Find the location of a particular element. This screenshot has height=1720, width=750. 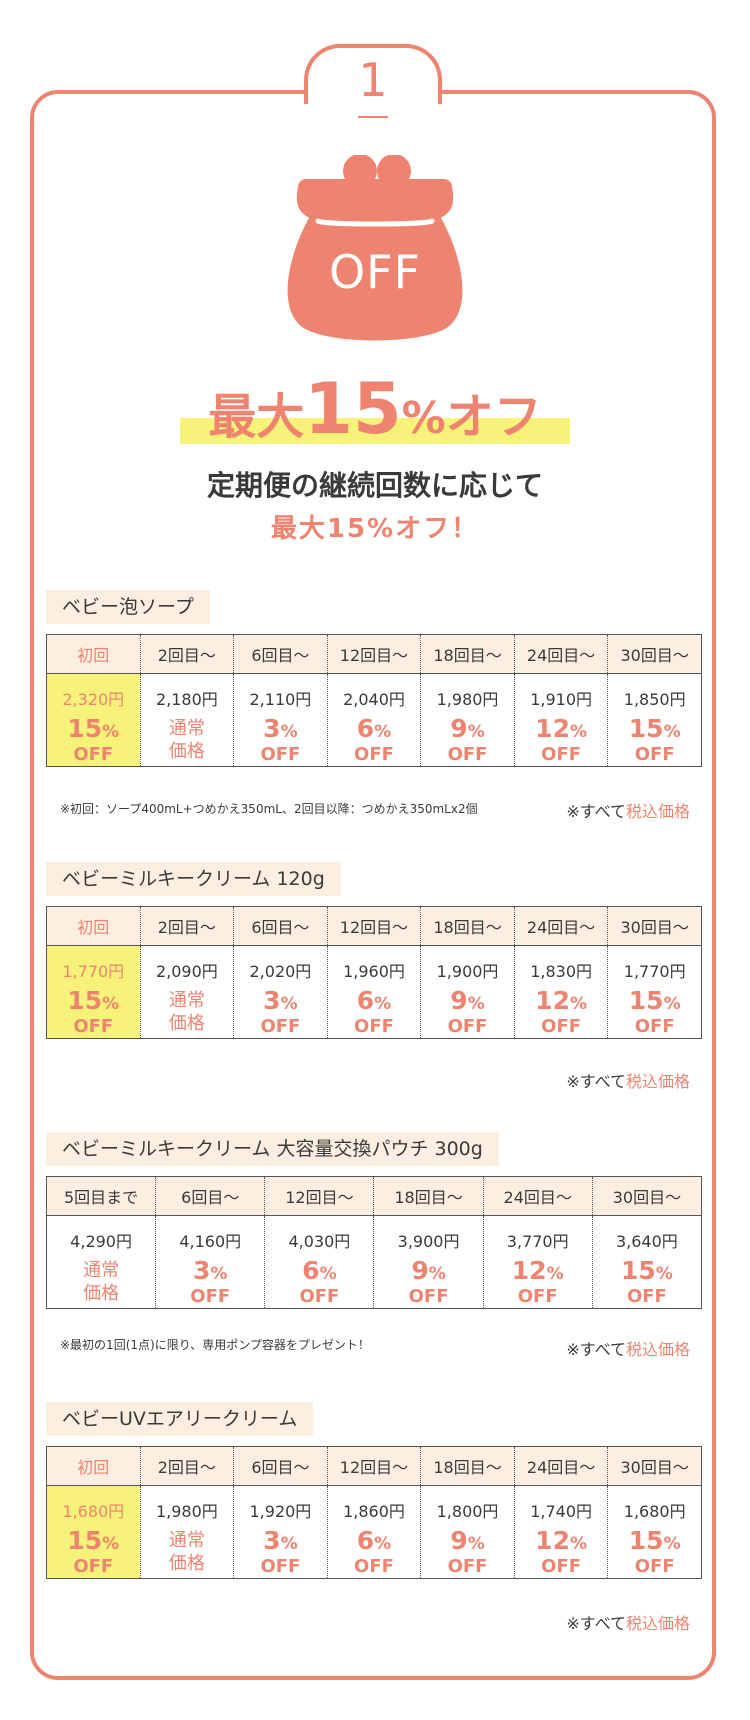

price-cell: 1,830円 12% OFF is located at coordinates (560, 992).